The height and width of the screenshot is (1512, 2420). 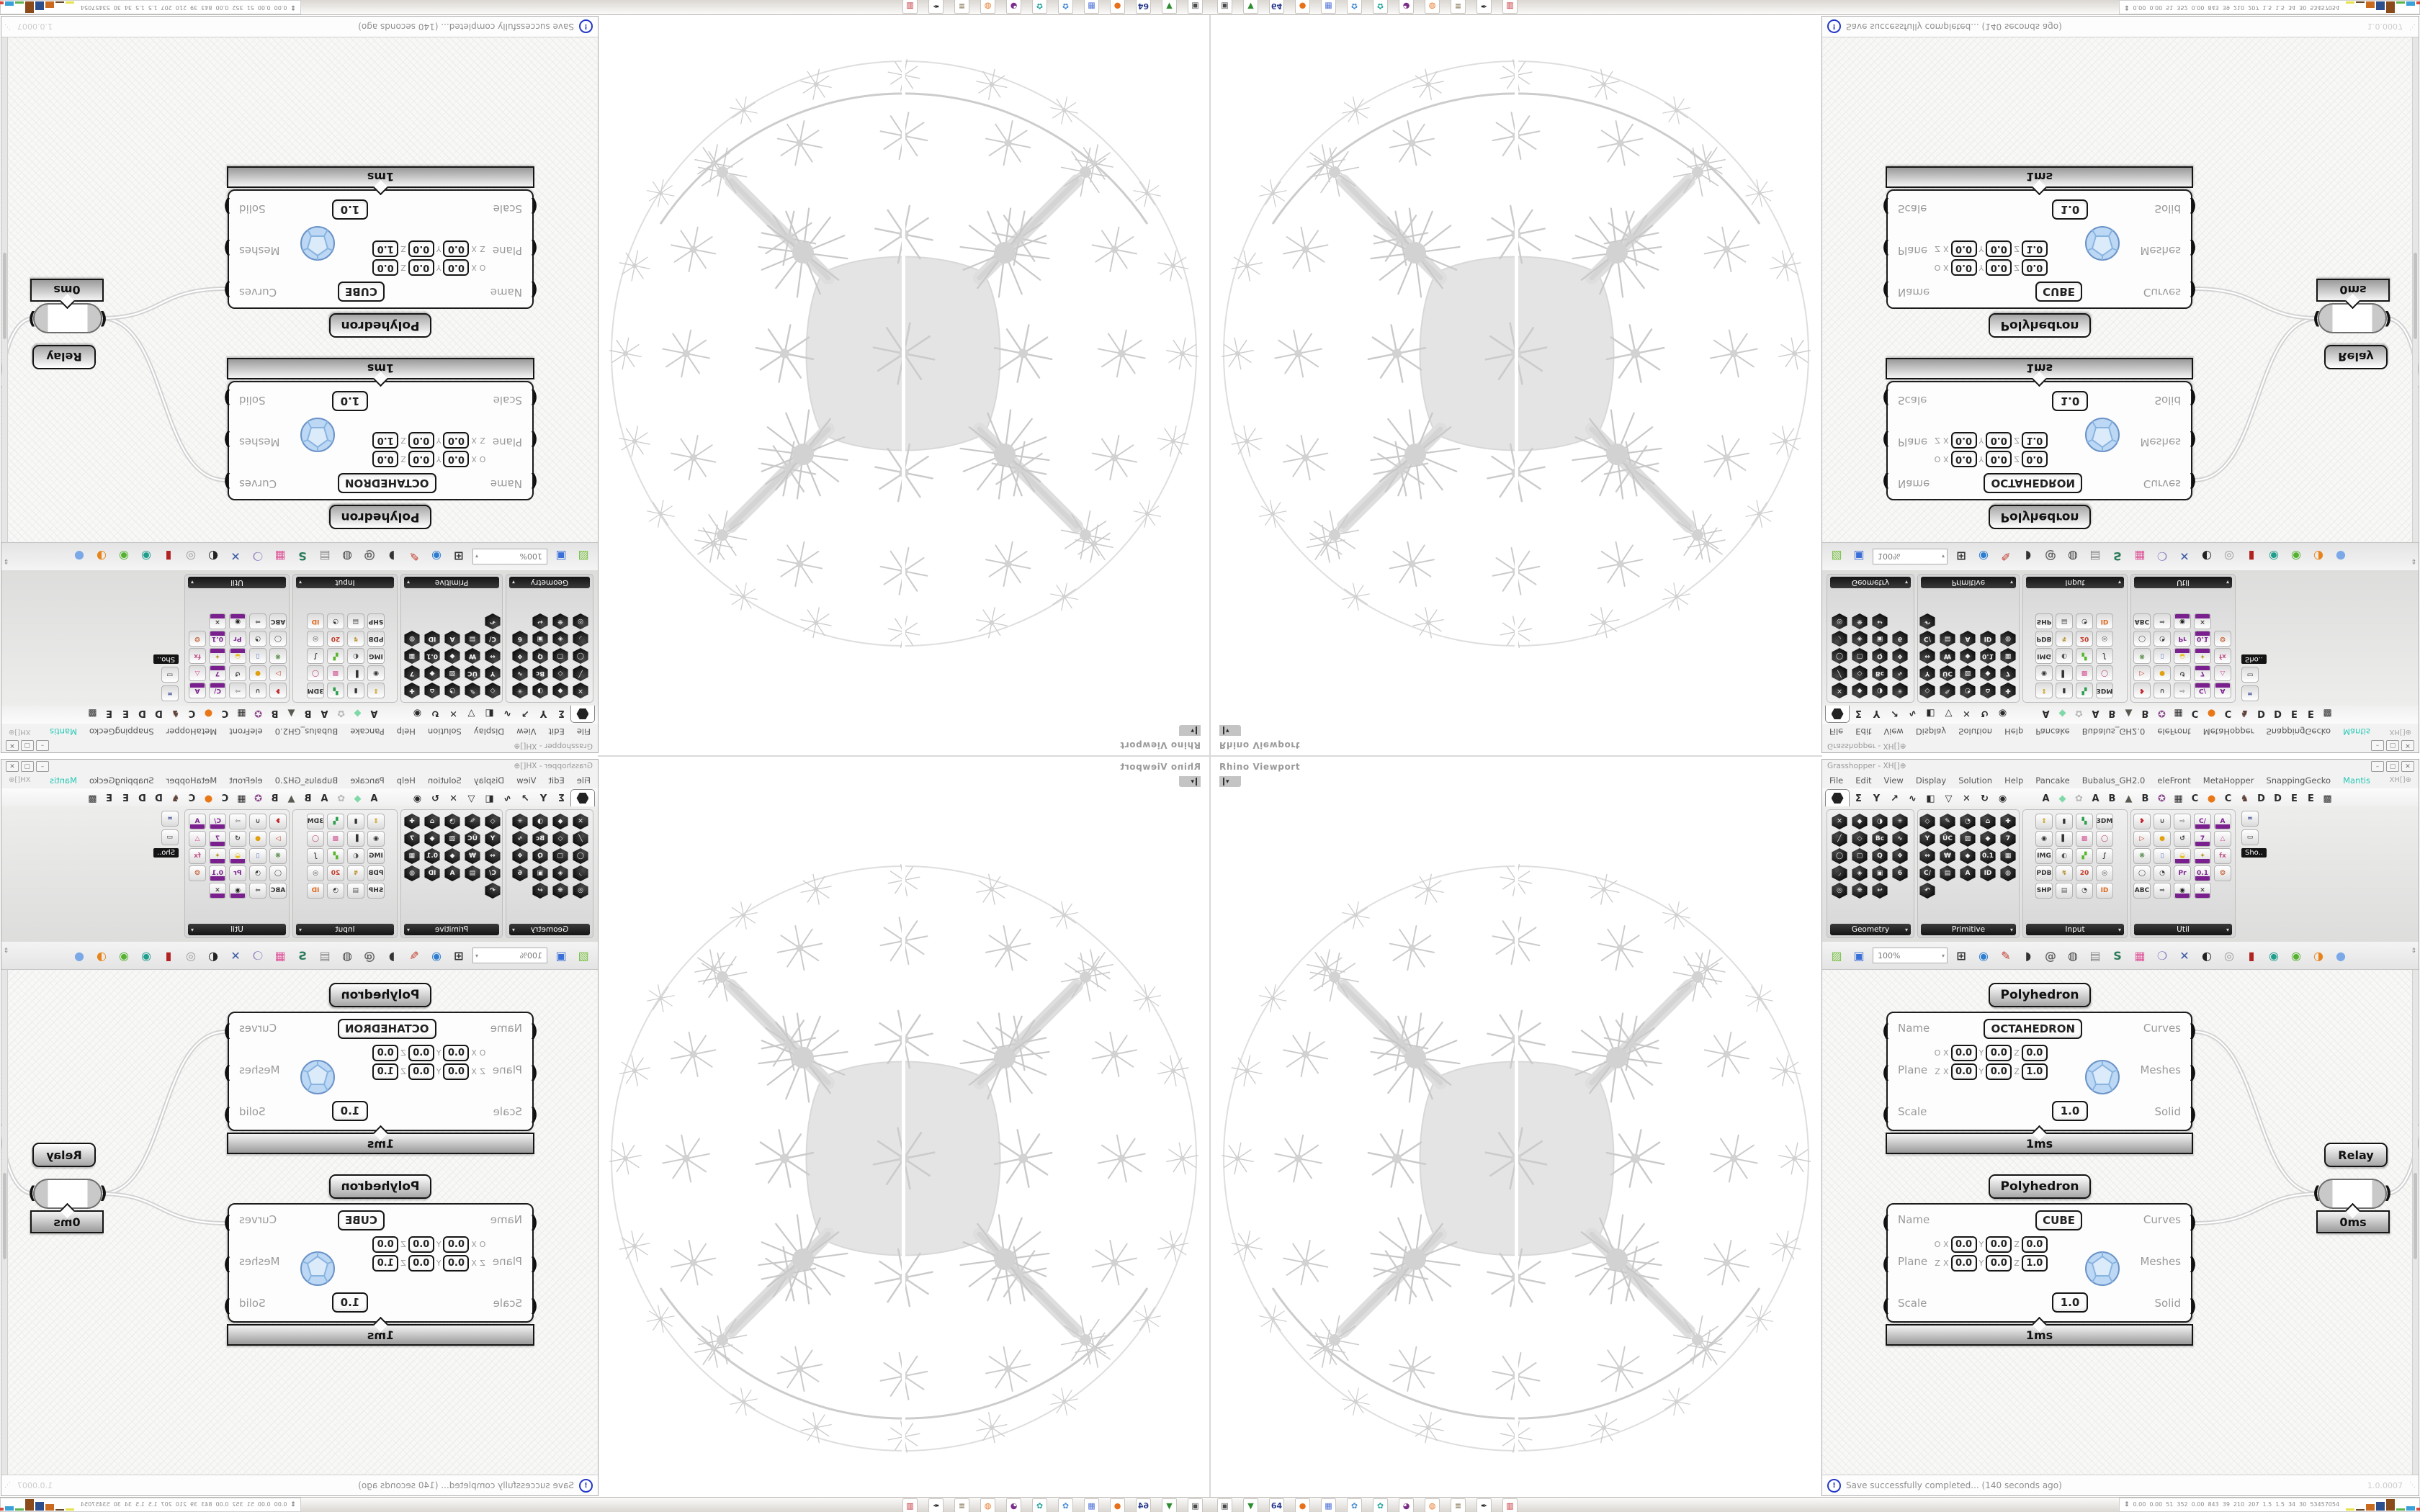 I want to click on component-icon: 6, so click(x=520, y=873).